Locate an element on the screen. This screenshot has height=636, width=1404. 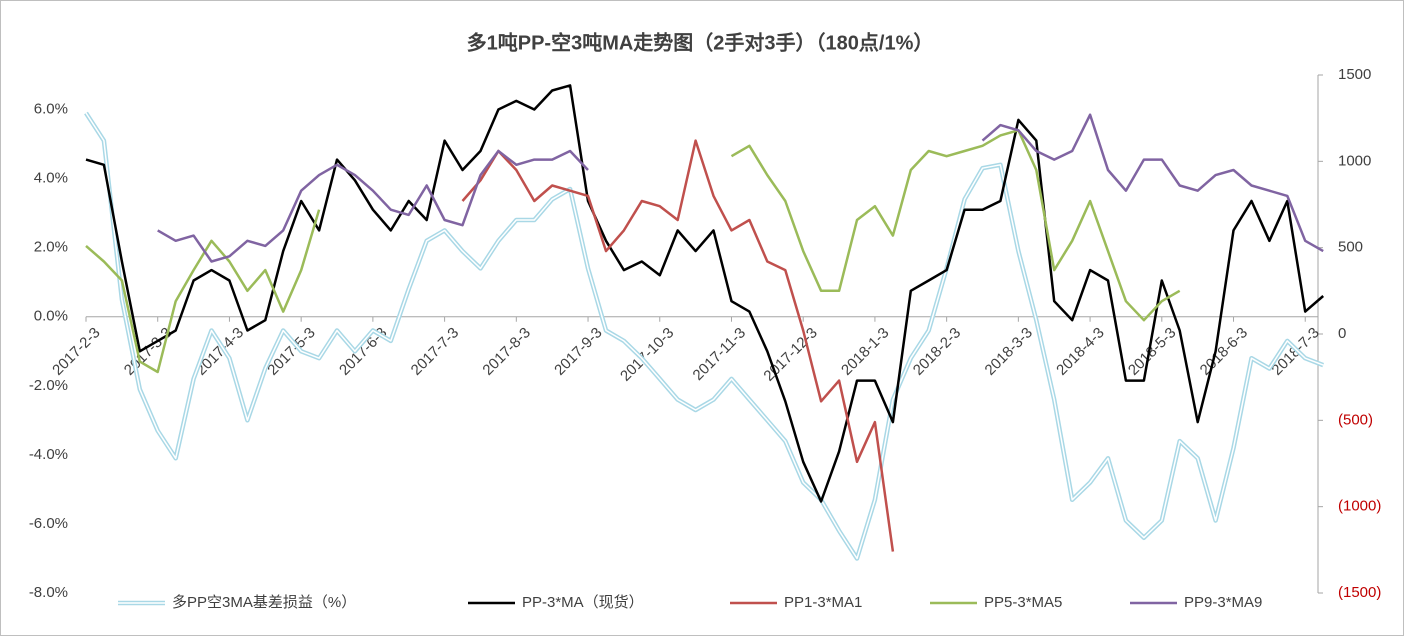
y-tick-label: 6.0% is located at coordinates (51, 109).